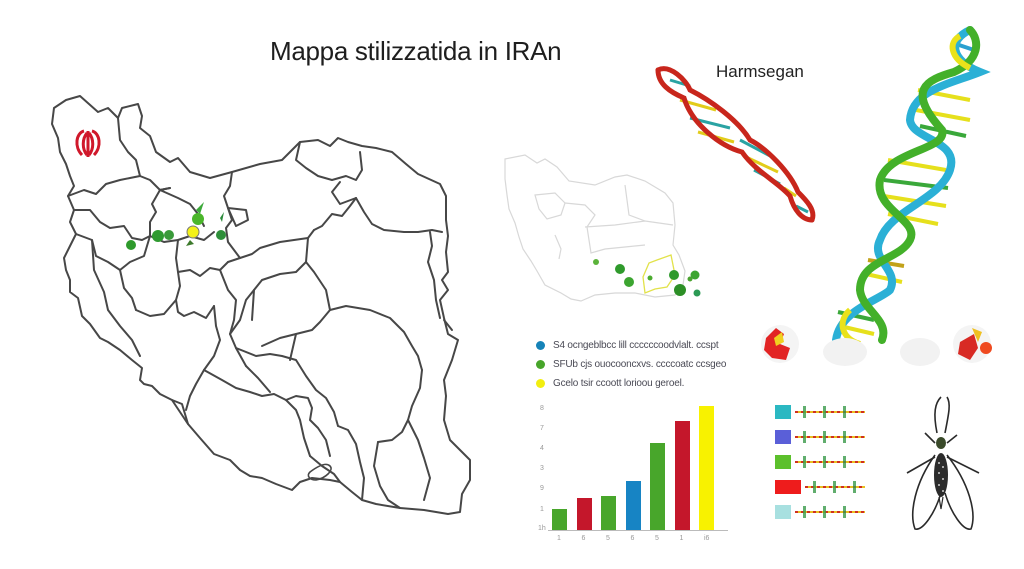 This screenshot has height=569, width=1024. I want to click on dna-label: Harmsegan, so click(760, 71).